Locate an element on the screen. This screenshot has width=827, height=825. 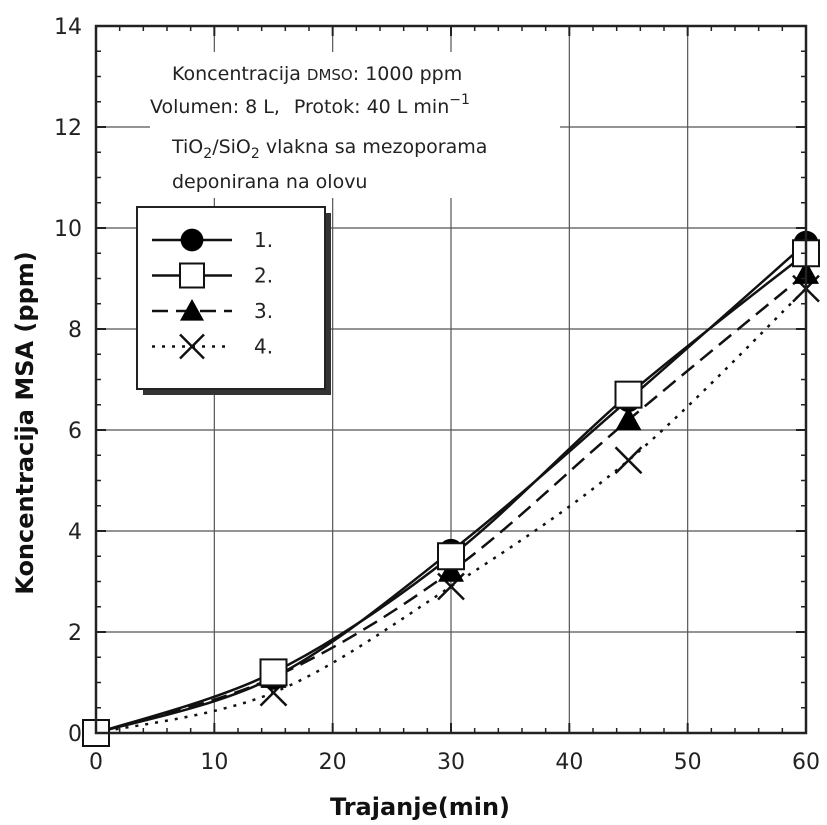
annotation-line2: Volumen: 8 L, Protok: 40 L min−1 is located at coordinates (310, 105).